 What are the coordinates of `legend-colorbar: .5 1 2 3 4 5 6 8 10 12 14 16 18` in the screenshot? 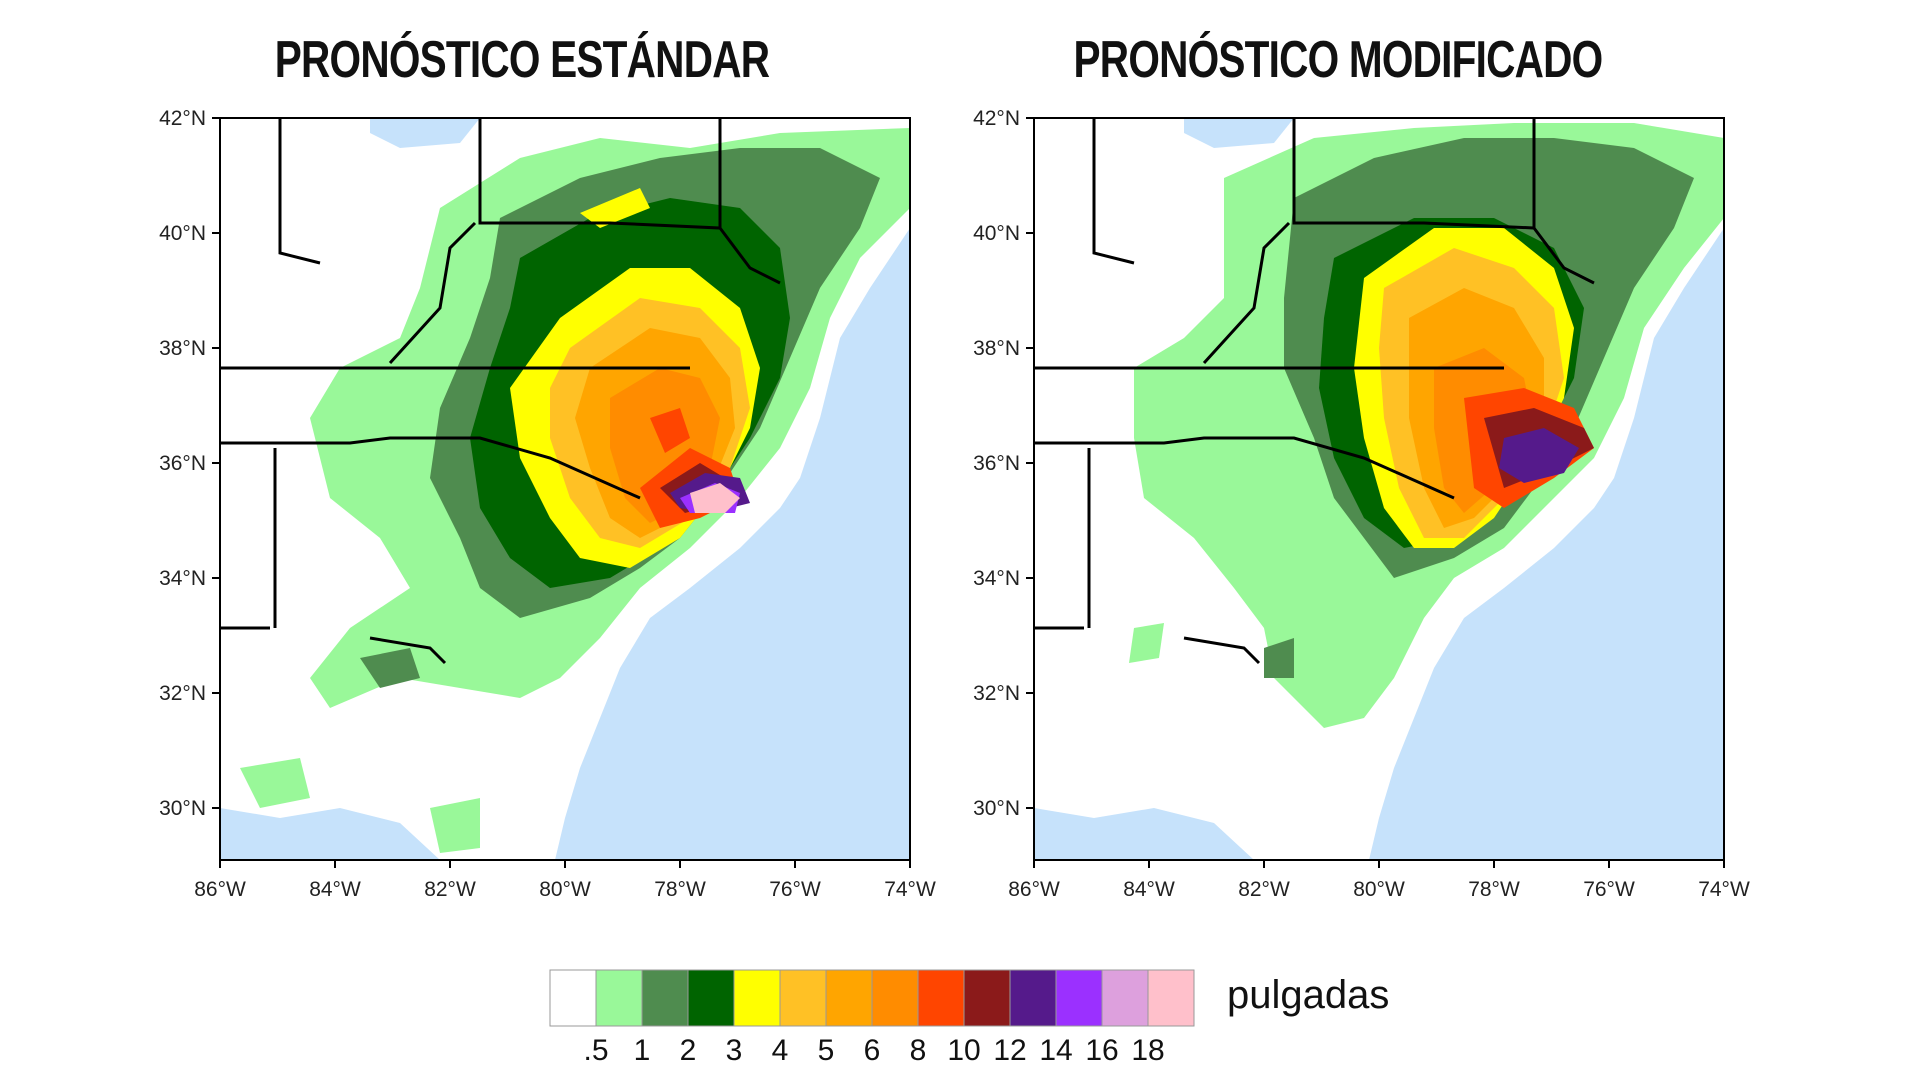 It's located at (872, 1018).